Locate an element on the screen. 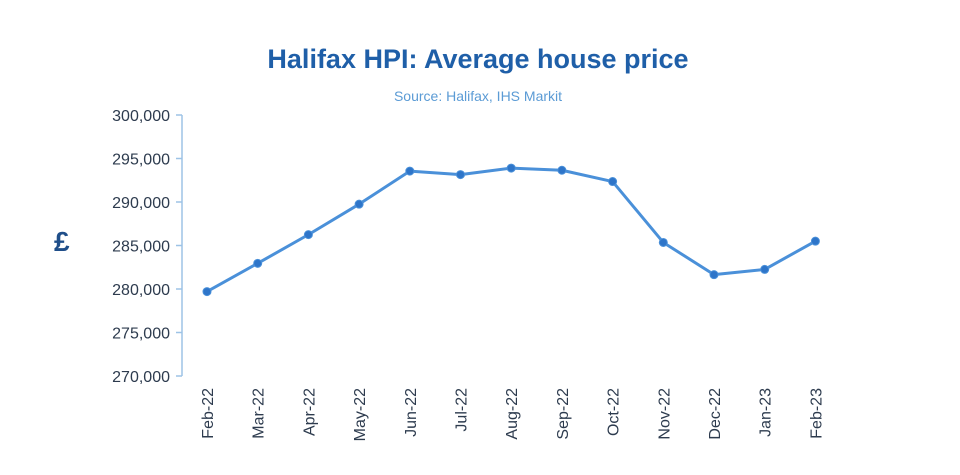 The image size is (960, 475). x-tick-label: Dec-22 is located at coordinates (715, 414).